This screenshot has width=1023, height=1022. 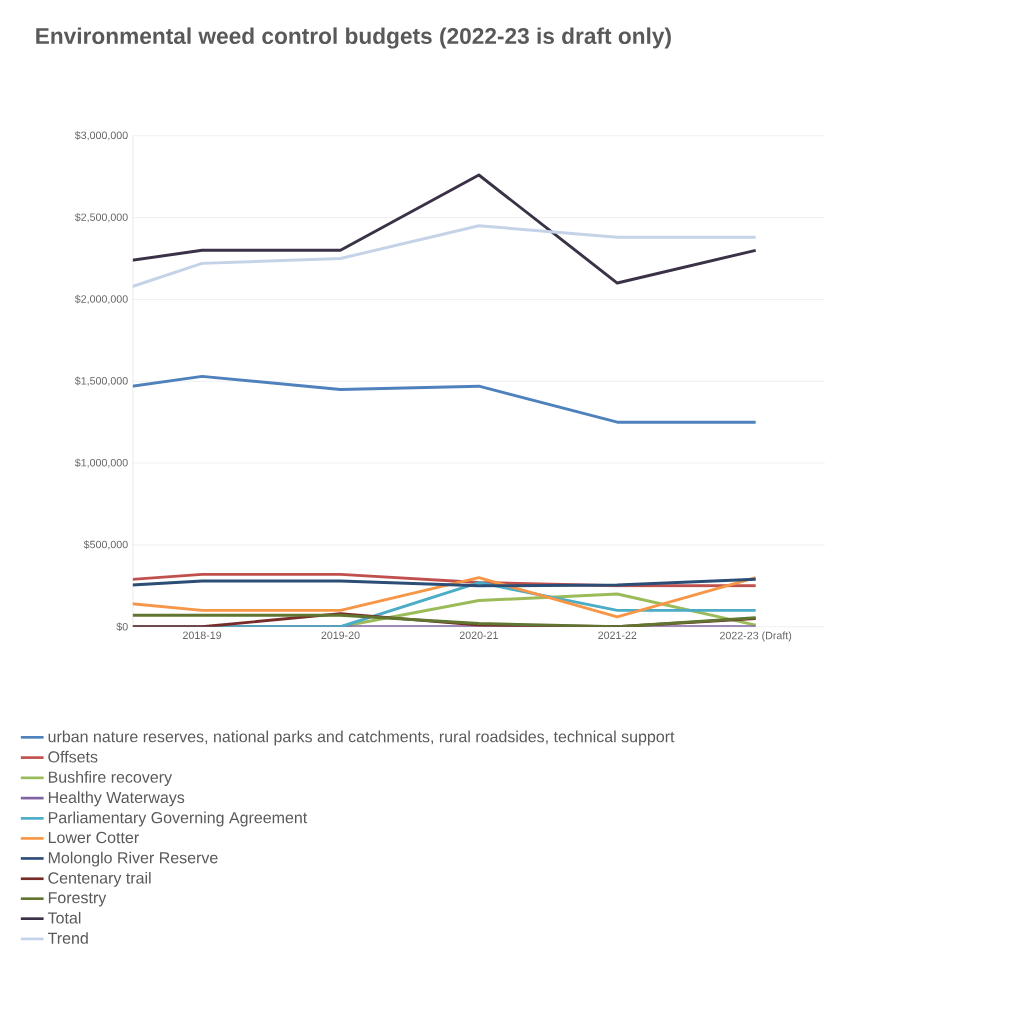 I want to click on legend-label: Molonglo River Reserve, so click(x=133, y=859).